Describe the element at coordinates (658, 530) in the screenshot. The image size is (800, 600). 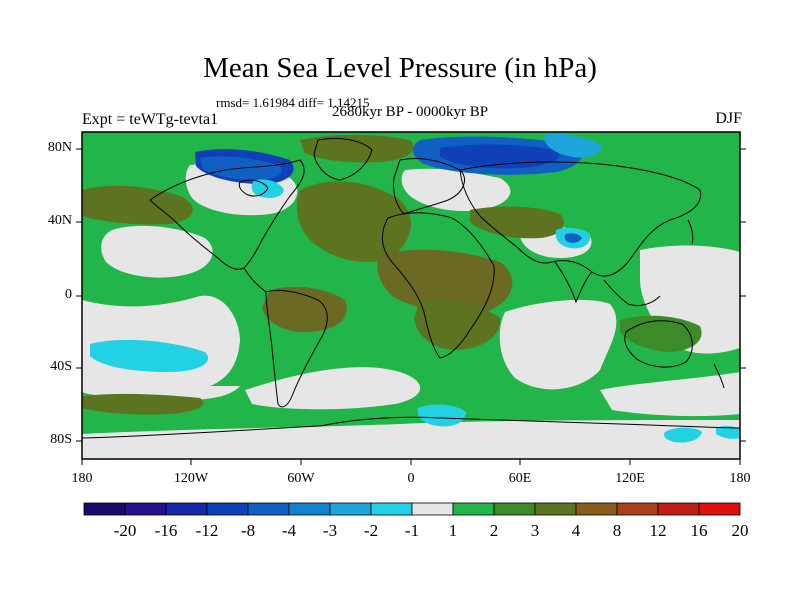
I see `colorbar-label-13: 12` at that location.